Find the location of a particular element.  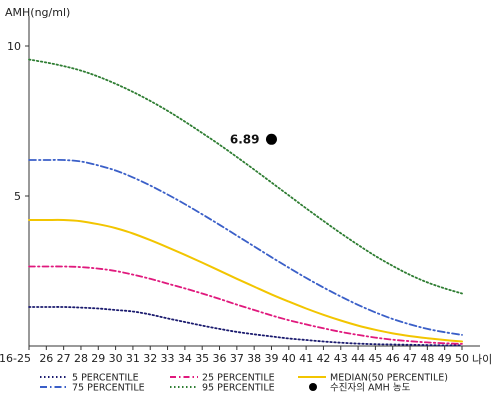

x-tick-label: 31 is located at coordinates (133, 358).